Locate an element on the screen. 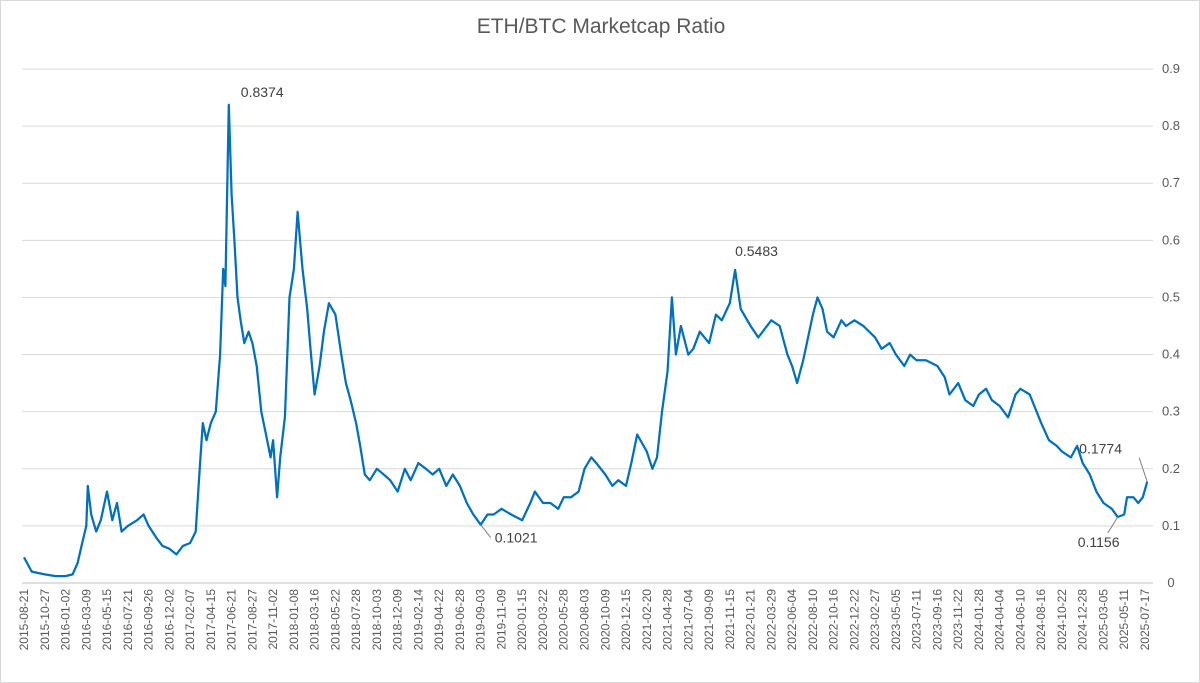 The image size is (1200, 683). y-tick-label: 0.6 is located at coordinates (1171, 239).